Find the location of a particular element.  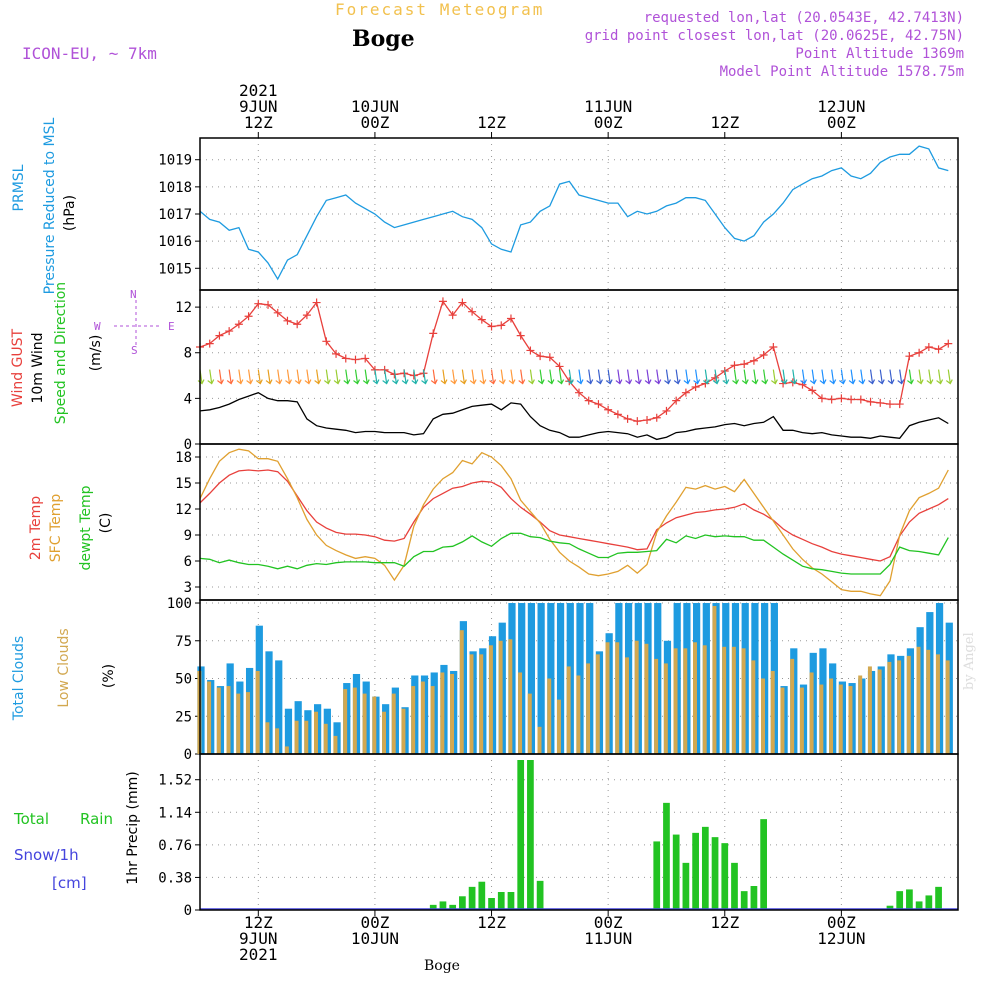

compass-e: E is located at coordinates (171, 326).